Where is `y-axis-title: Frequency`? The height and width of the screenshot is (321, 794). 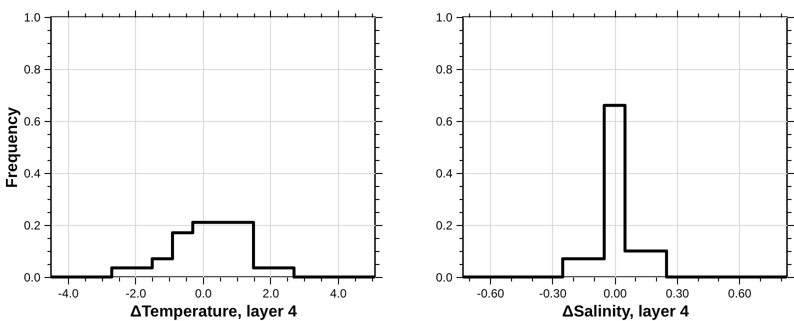 y-axis-title: Frequency is located at coordinates (12, 147).